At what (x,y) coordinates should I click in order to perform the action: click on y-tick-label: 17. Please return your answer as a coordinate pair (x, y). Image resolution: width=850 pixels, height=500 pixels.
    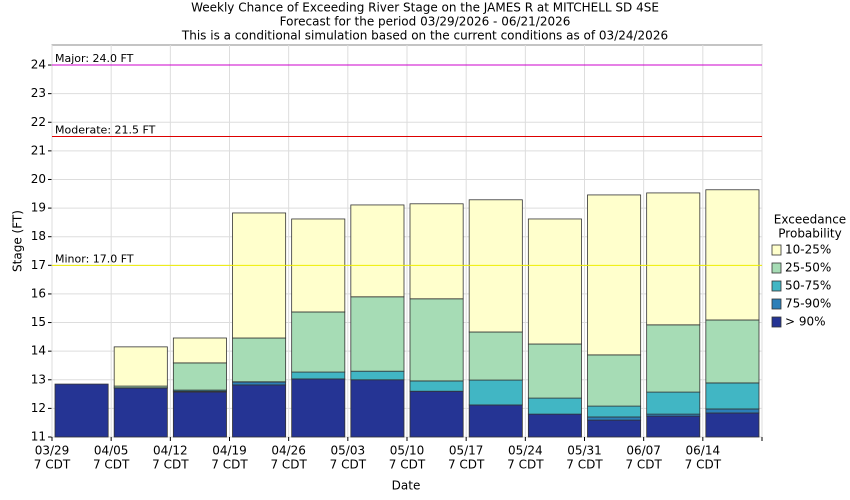
    Looking at the image, I should click on (38, 265).